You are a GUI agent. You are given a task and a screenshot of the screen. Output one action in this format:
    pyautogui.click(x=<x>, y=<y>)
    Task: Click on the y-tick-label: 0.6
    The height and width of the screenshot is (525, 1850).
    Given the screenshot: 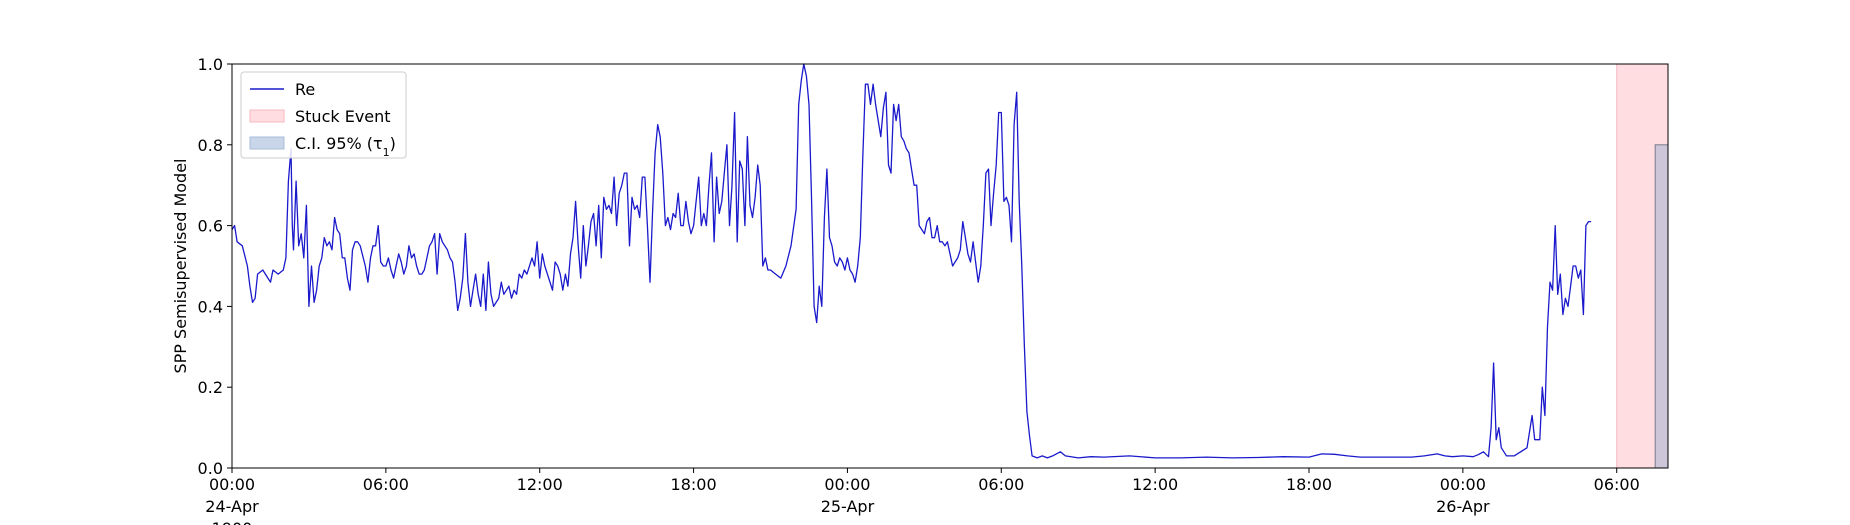 What is the action you would take?
    pyautogui.click(x=210, y=226)
    